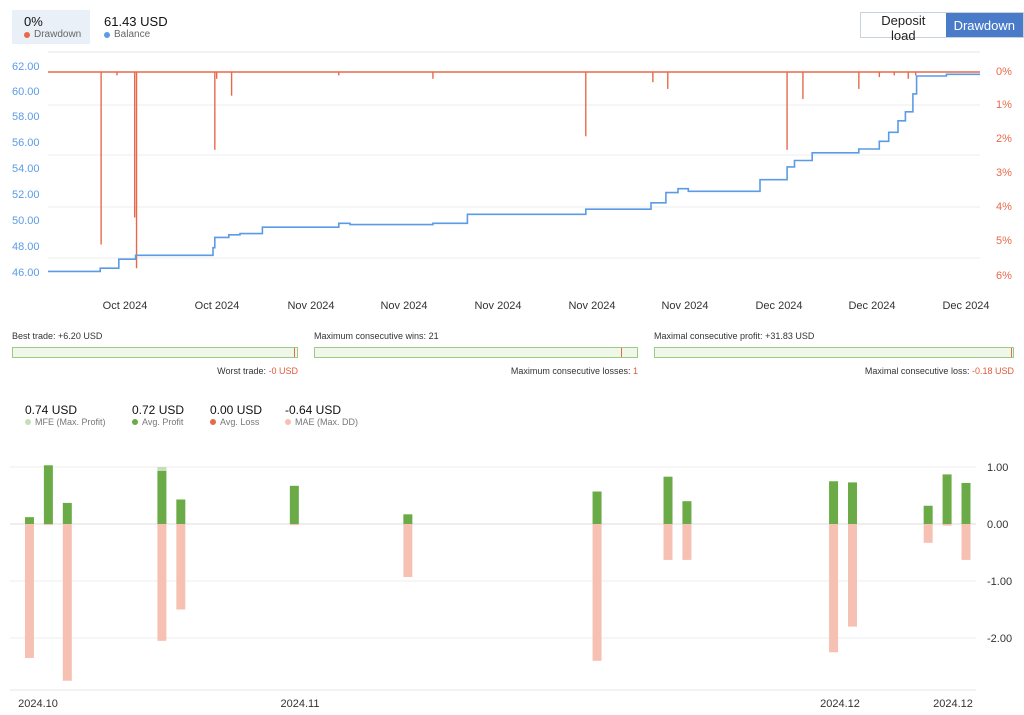 The width and height of the screenshot is (1024, 715). I want to click on best-trade-caption: Best trade: +6.20 USD, so click(57, 336).